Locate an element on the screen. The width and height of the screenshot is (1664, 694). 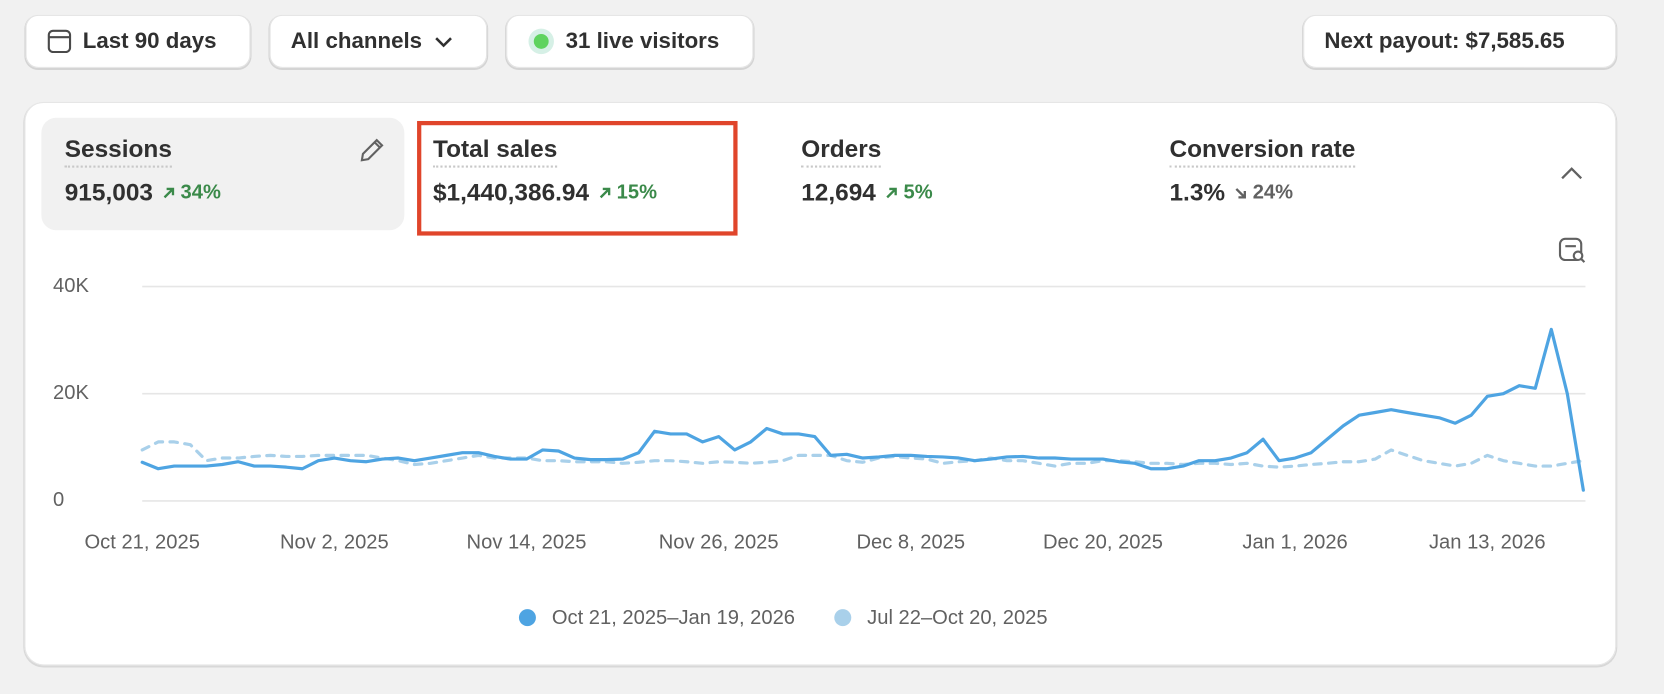
series-line is located at coordinates (862, 454).